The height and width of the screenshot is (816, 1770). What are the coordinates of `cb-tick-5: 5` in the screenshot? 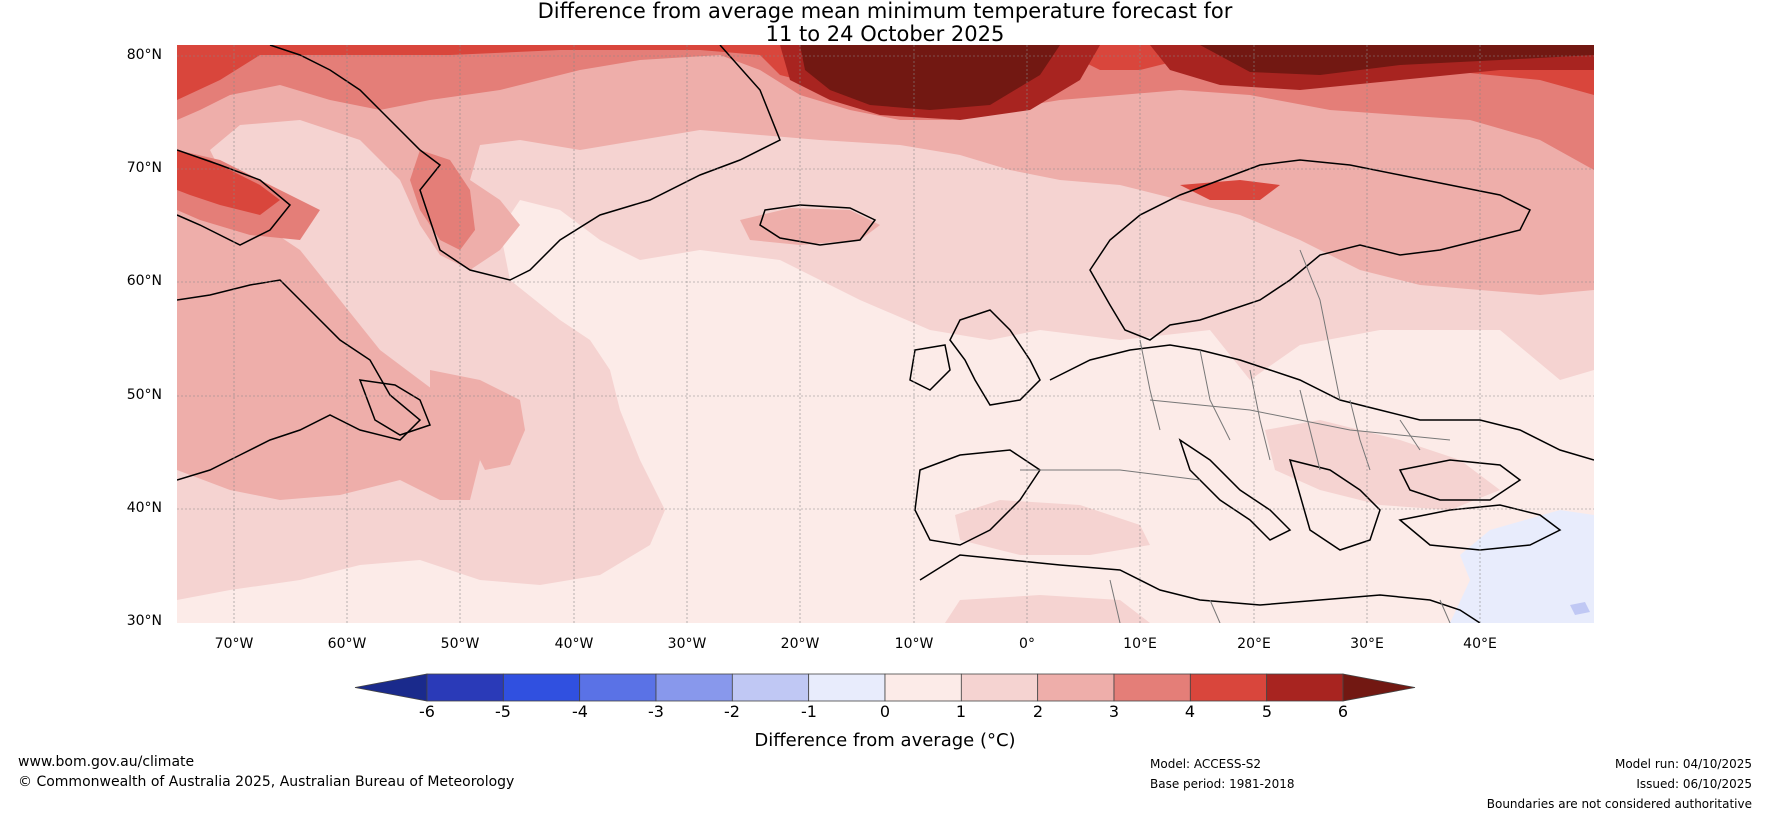 It's located at (1267, 711).